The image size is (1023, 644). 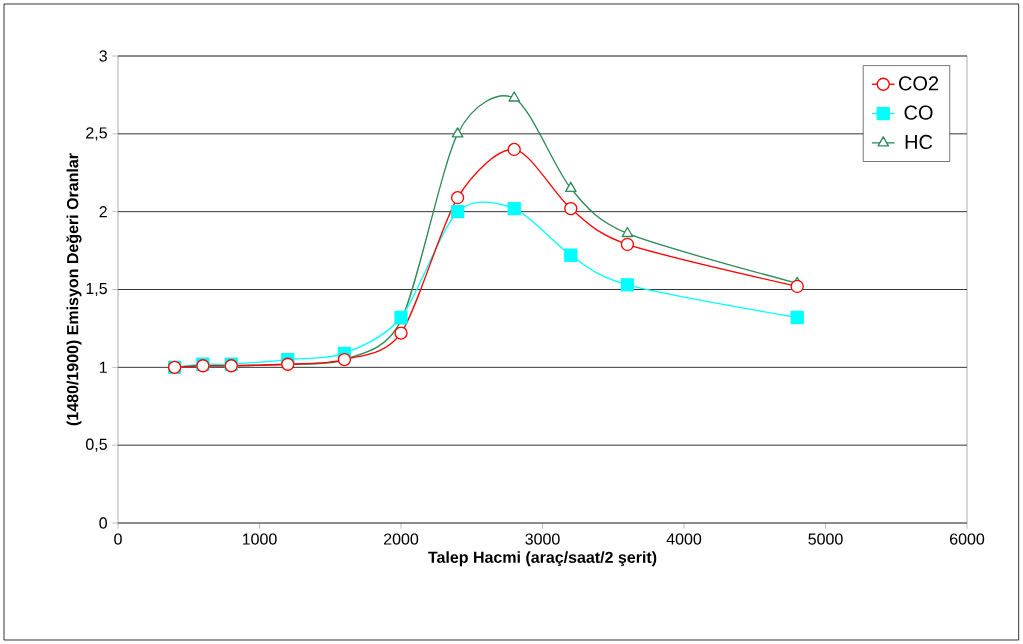 What do you see at coordinates (918, 112) in the screenshot?
I see `legend-label: CO` at bounding box center [918, 112].